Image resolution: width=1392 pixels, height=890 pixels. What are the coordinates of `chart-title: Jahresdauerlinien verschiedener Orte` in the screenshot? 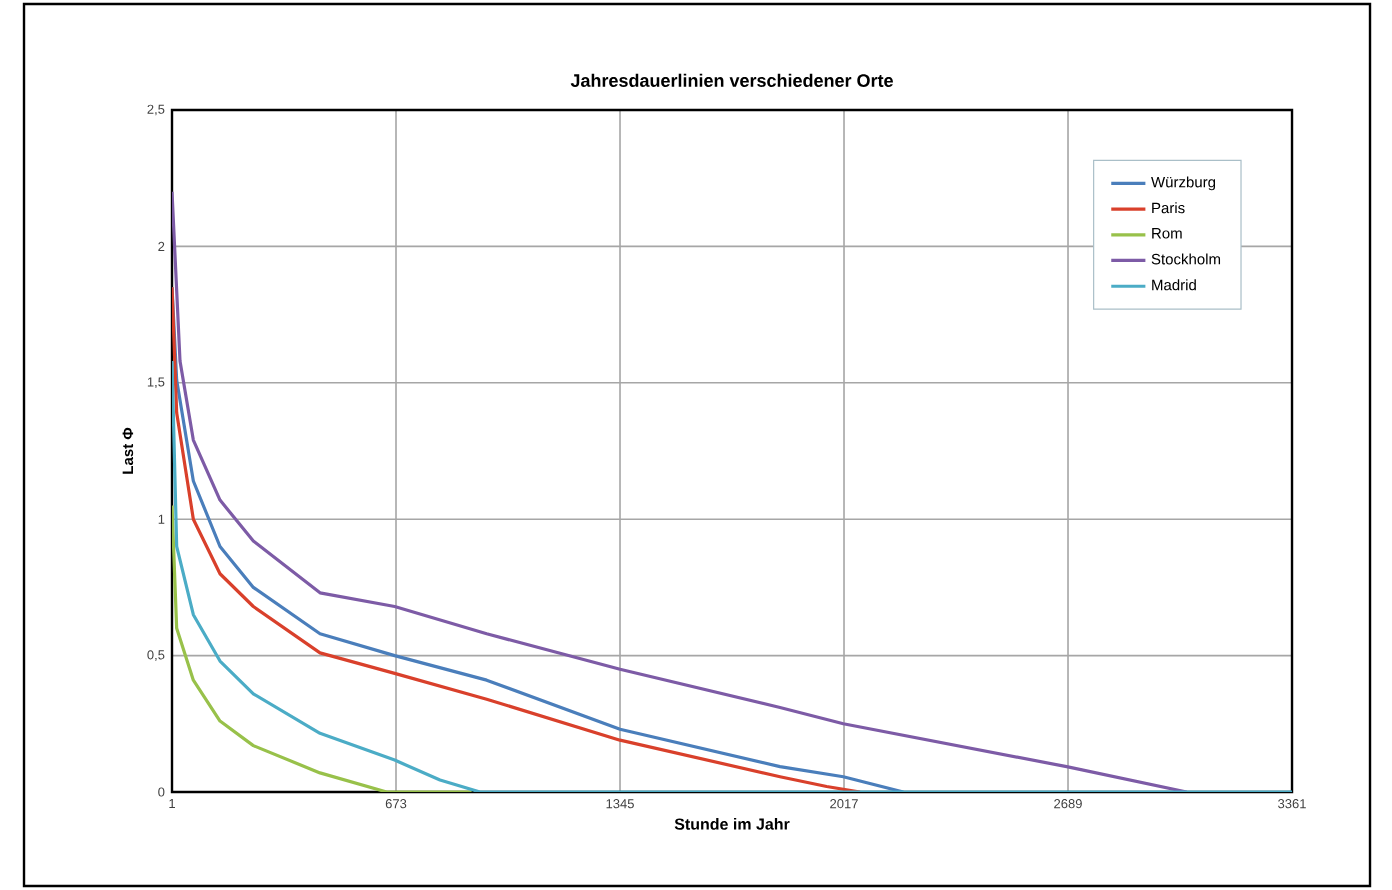 It's located at (731, 80).